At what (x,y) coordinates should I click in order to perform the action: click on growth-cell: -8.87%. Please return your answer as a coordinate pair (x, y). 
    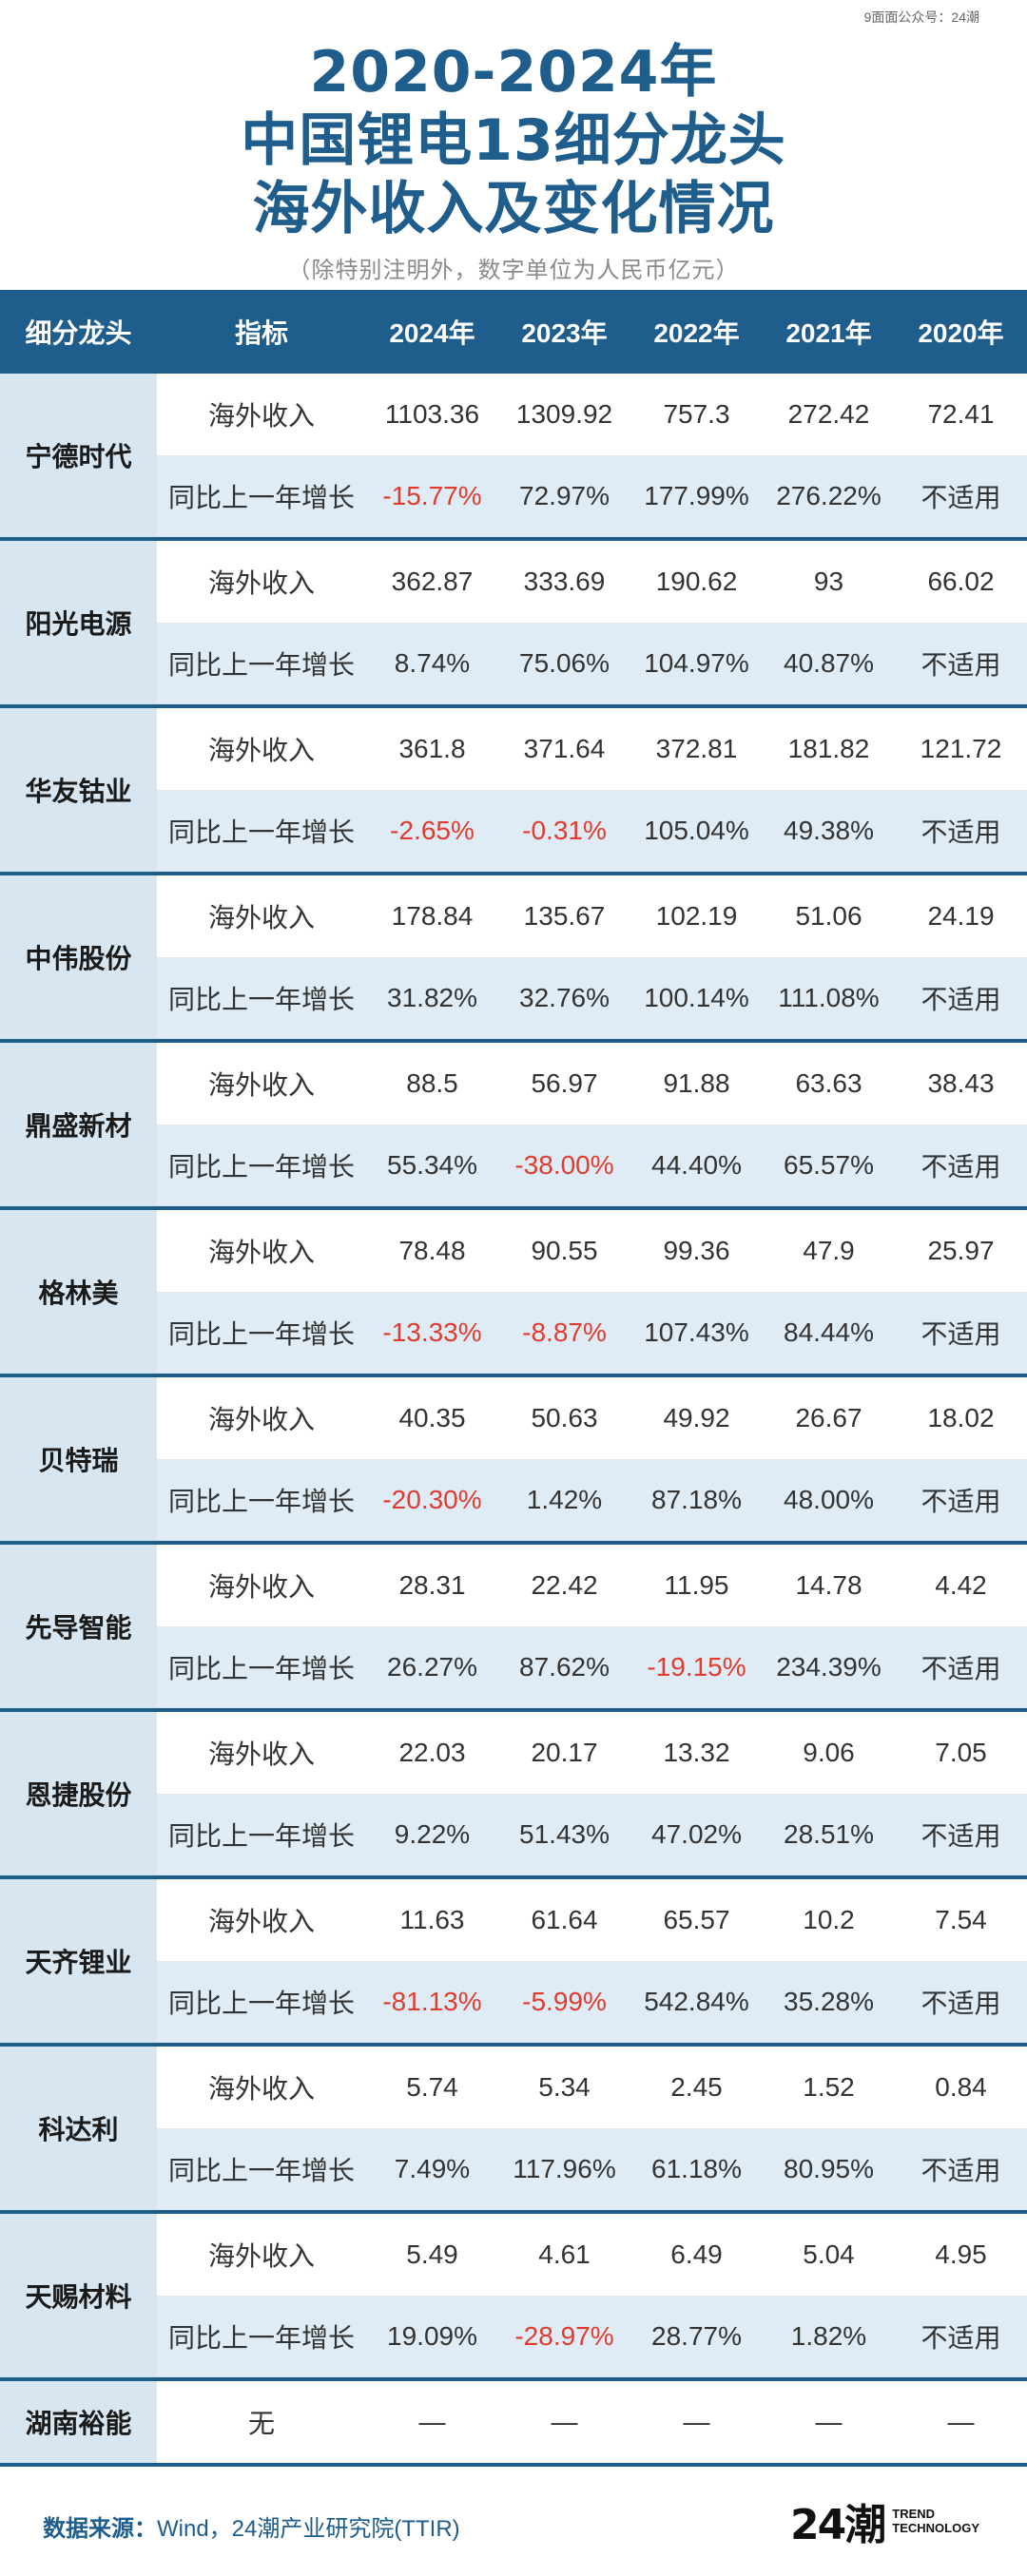
    Looking at the image, I should click on (564, 1335).